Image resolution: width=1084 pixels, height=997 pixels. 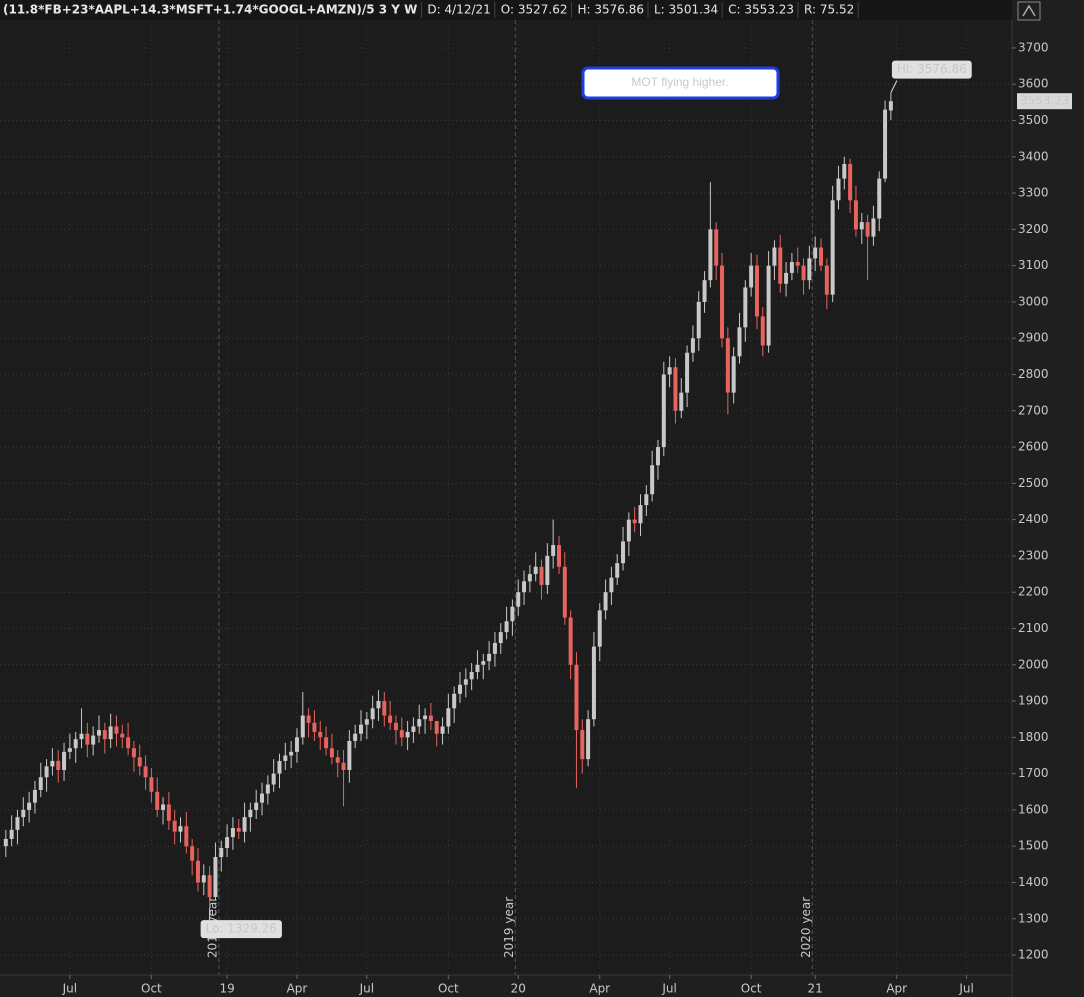 What do you see at coordinates (1033, 229) in the screenshot?
I see `y-tick-label: 3200` at bounding box center [1033, 229].